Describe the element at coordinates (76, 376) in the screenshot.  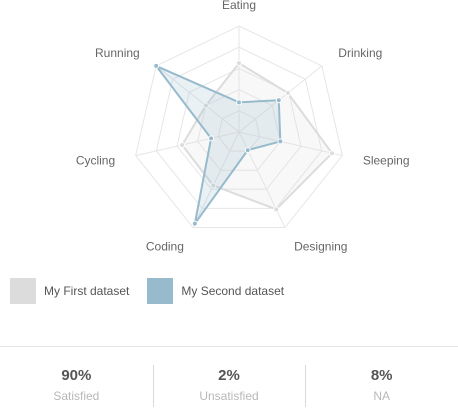
I see `stat-value: 90%` at that location.